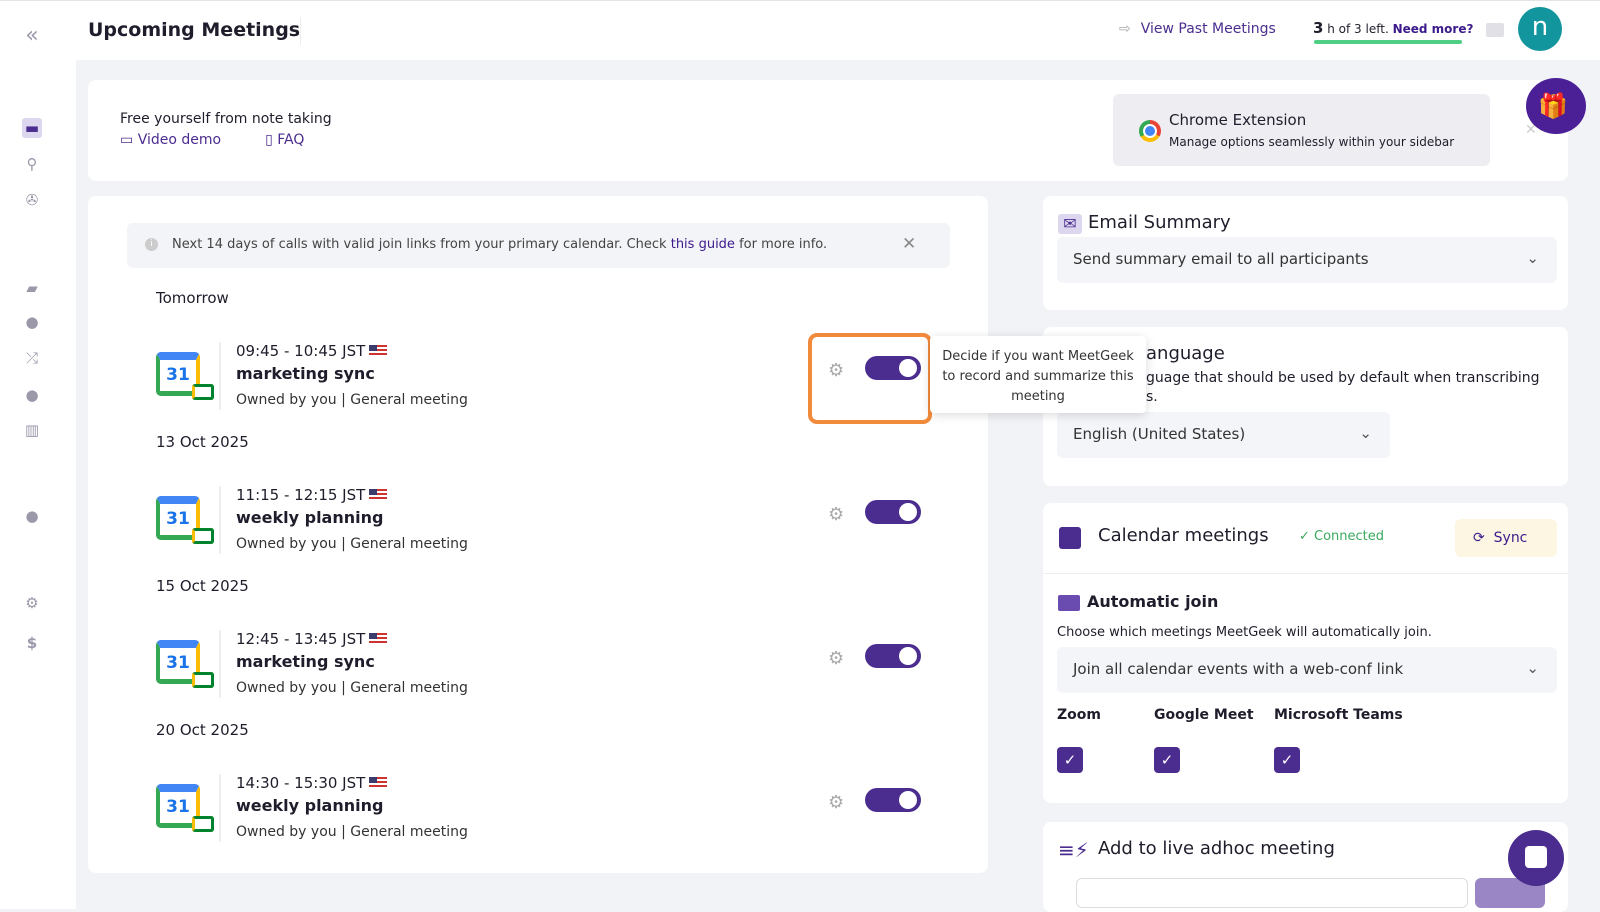 The image size is (1600, 912). I want to click on google-meet-checkbox: ✓, so click(1167, 760).